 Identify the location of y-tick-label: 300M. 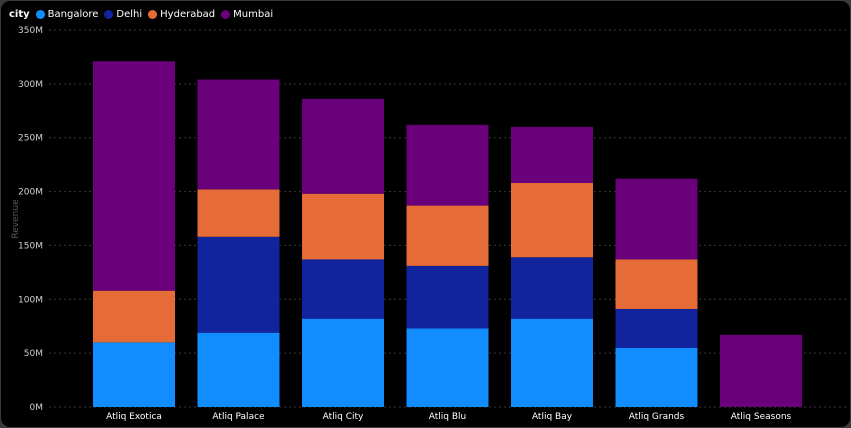
(30, 85).